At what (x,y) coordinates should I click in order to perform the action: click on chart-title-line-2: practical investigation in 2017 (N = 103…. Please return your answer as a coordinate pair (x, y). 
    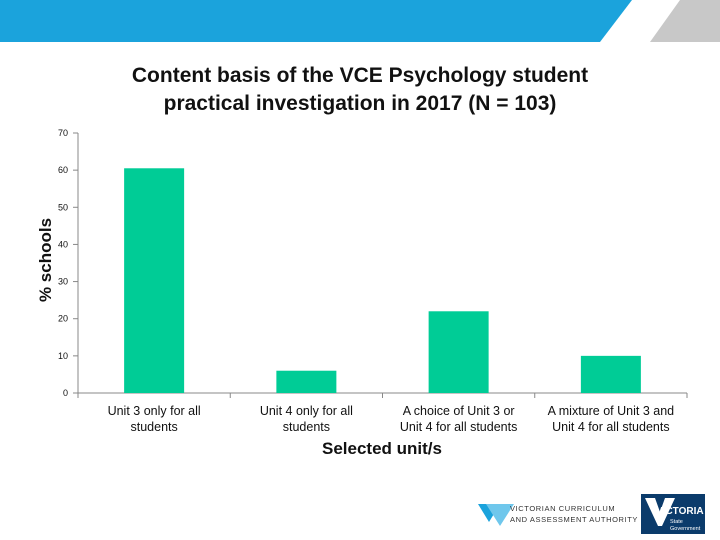
    Looking at the image, I should click on (360, 103).